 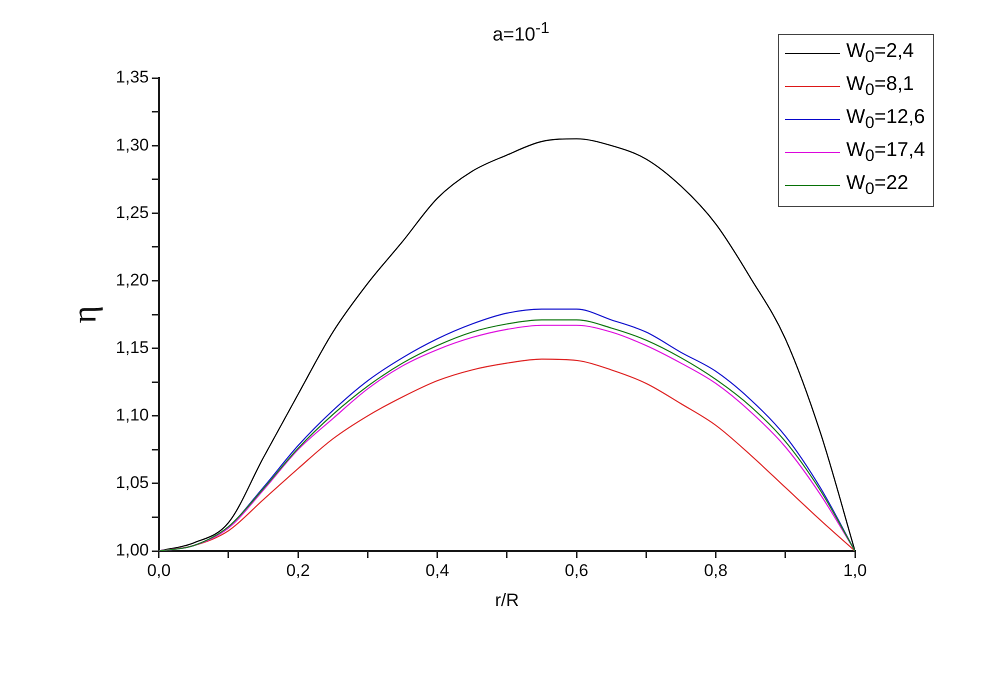 I want to click on x-tick-label: 0,2, so click(x=298, y=570).